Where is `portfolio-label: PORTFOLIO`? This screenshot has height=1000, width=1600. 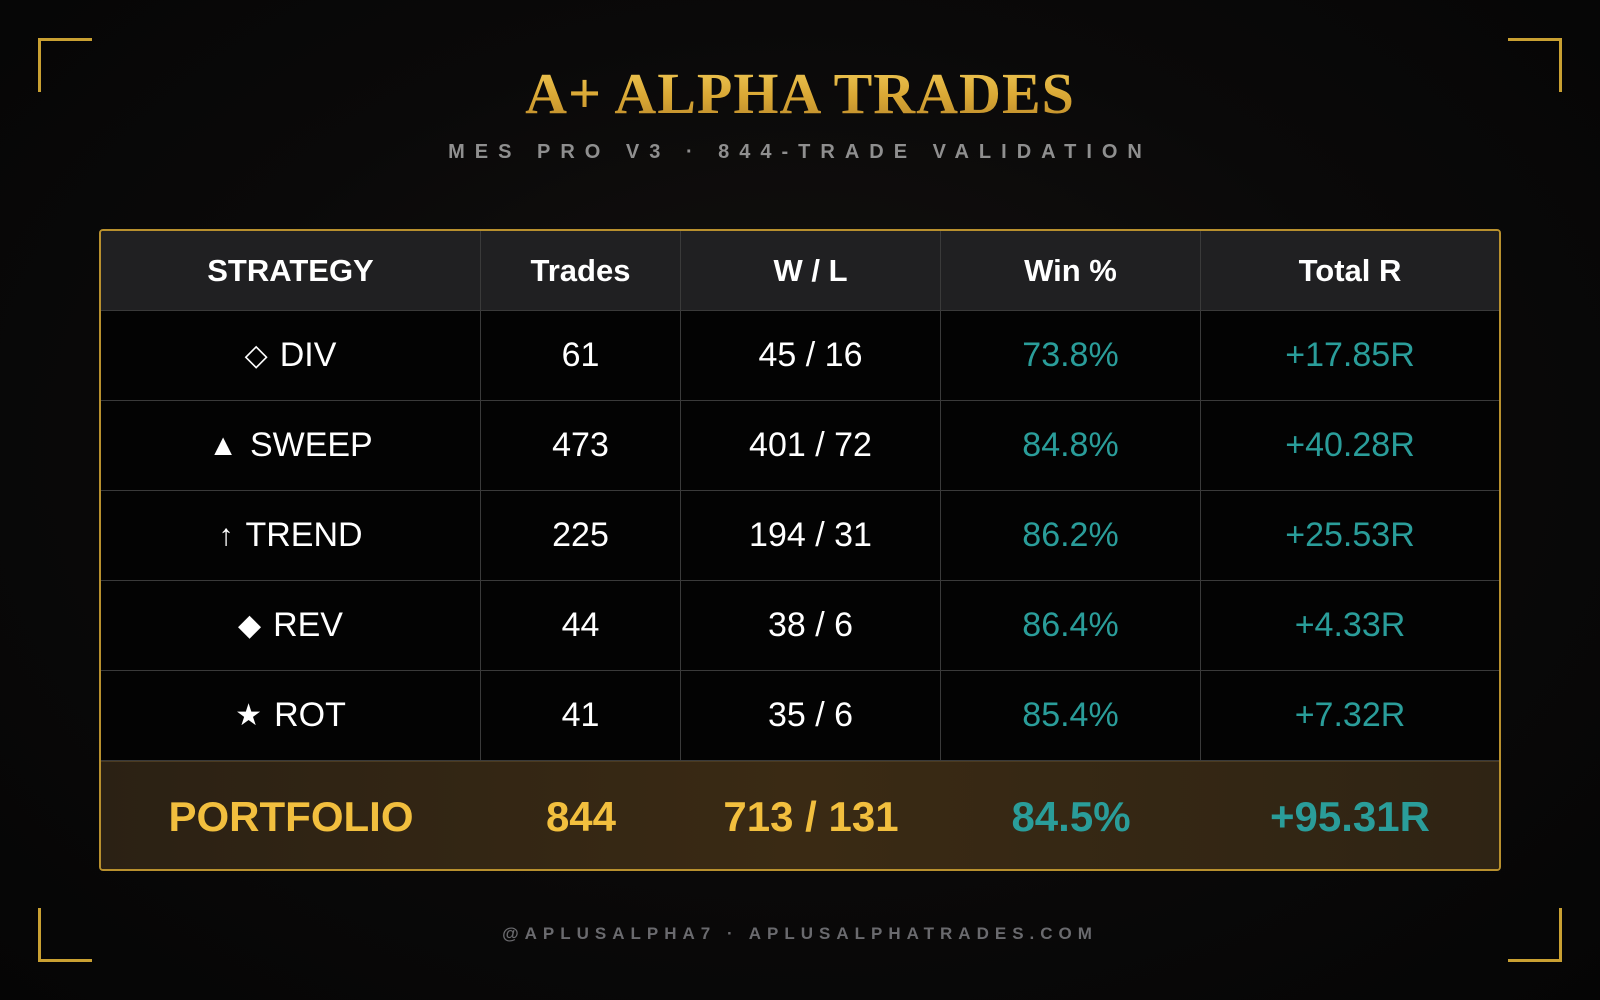 portfolio-label: PORTFOLIO is located at coordinates (291, 816).